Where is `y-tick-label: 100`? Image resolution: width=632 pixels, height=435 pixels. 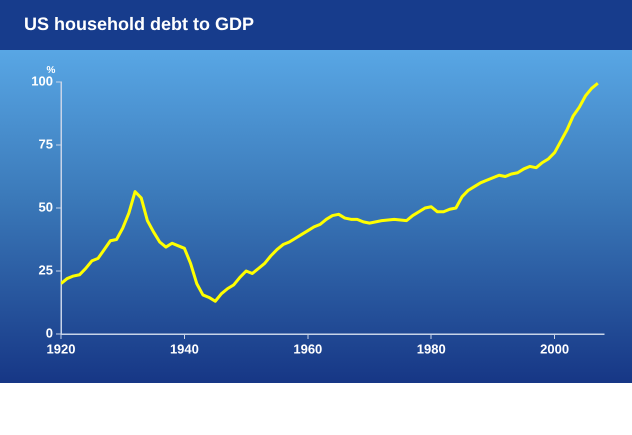 y-tick-label: 100 is located at coordinates (42, 81).